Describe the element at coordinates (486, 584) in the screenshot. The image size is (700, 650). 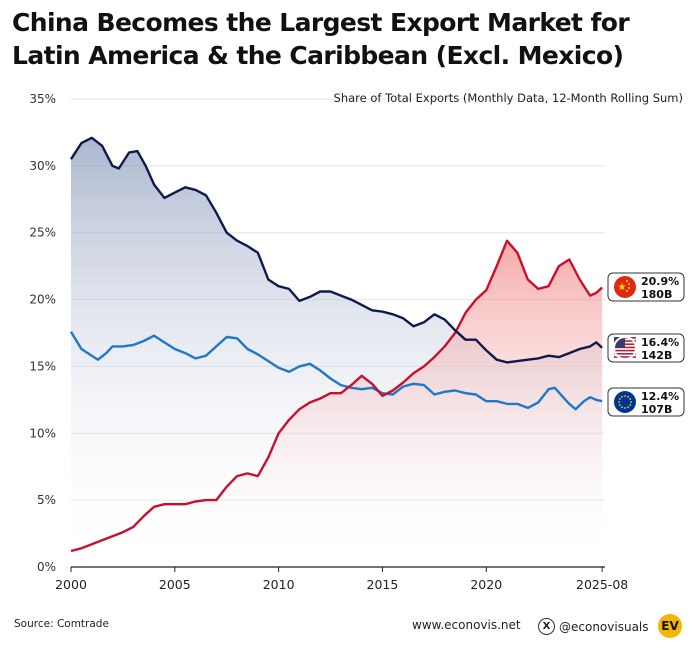
I see `x-tick-label: 2020` at that location.